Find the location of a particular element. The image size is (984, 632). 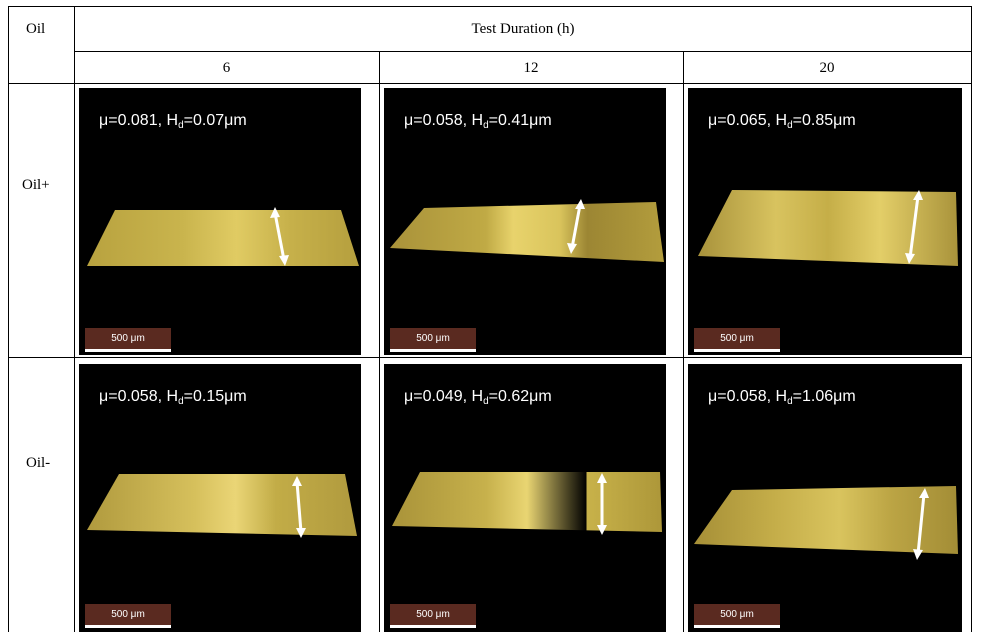

header-divider is located at coordinates (490, 83).